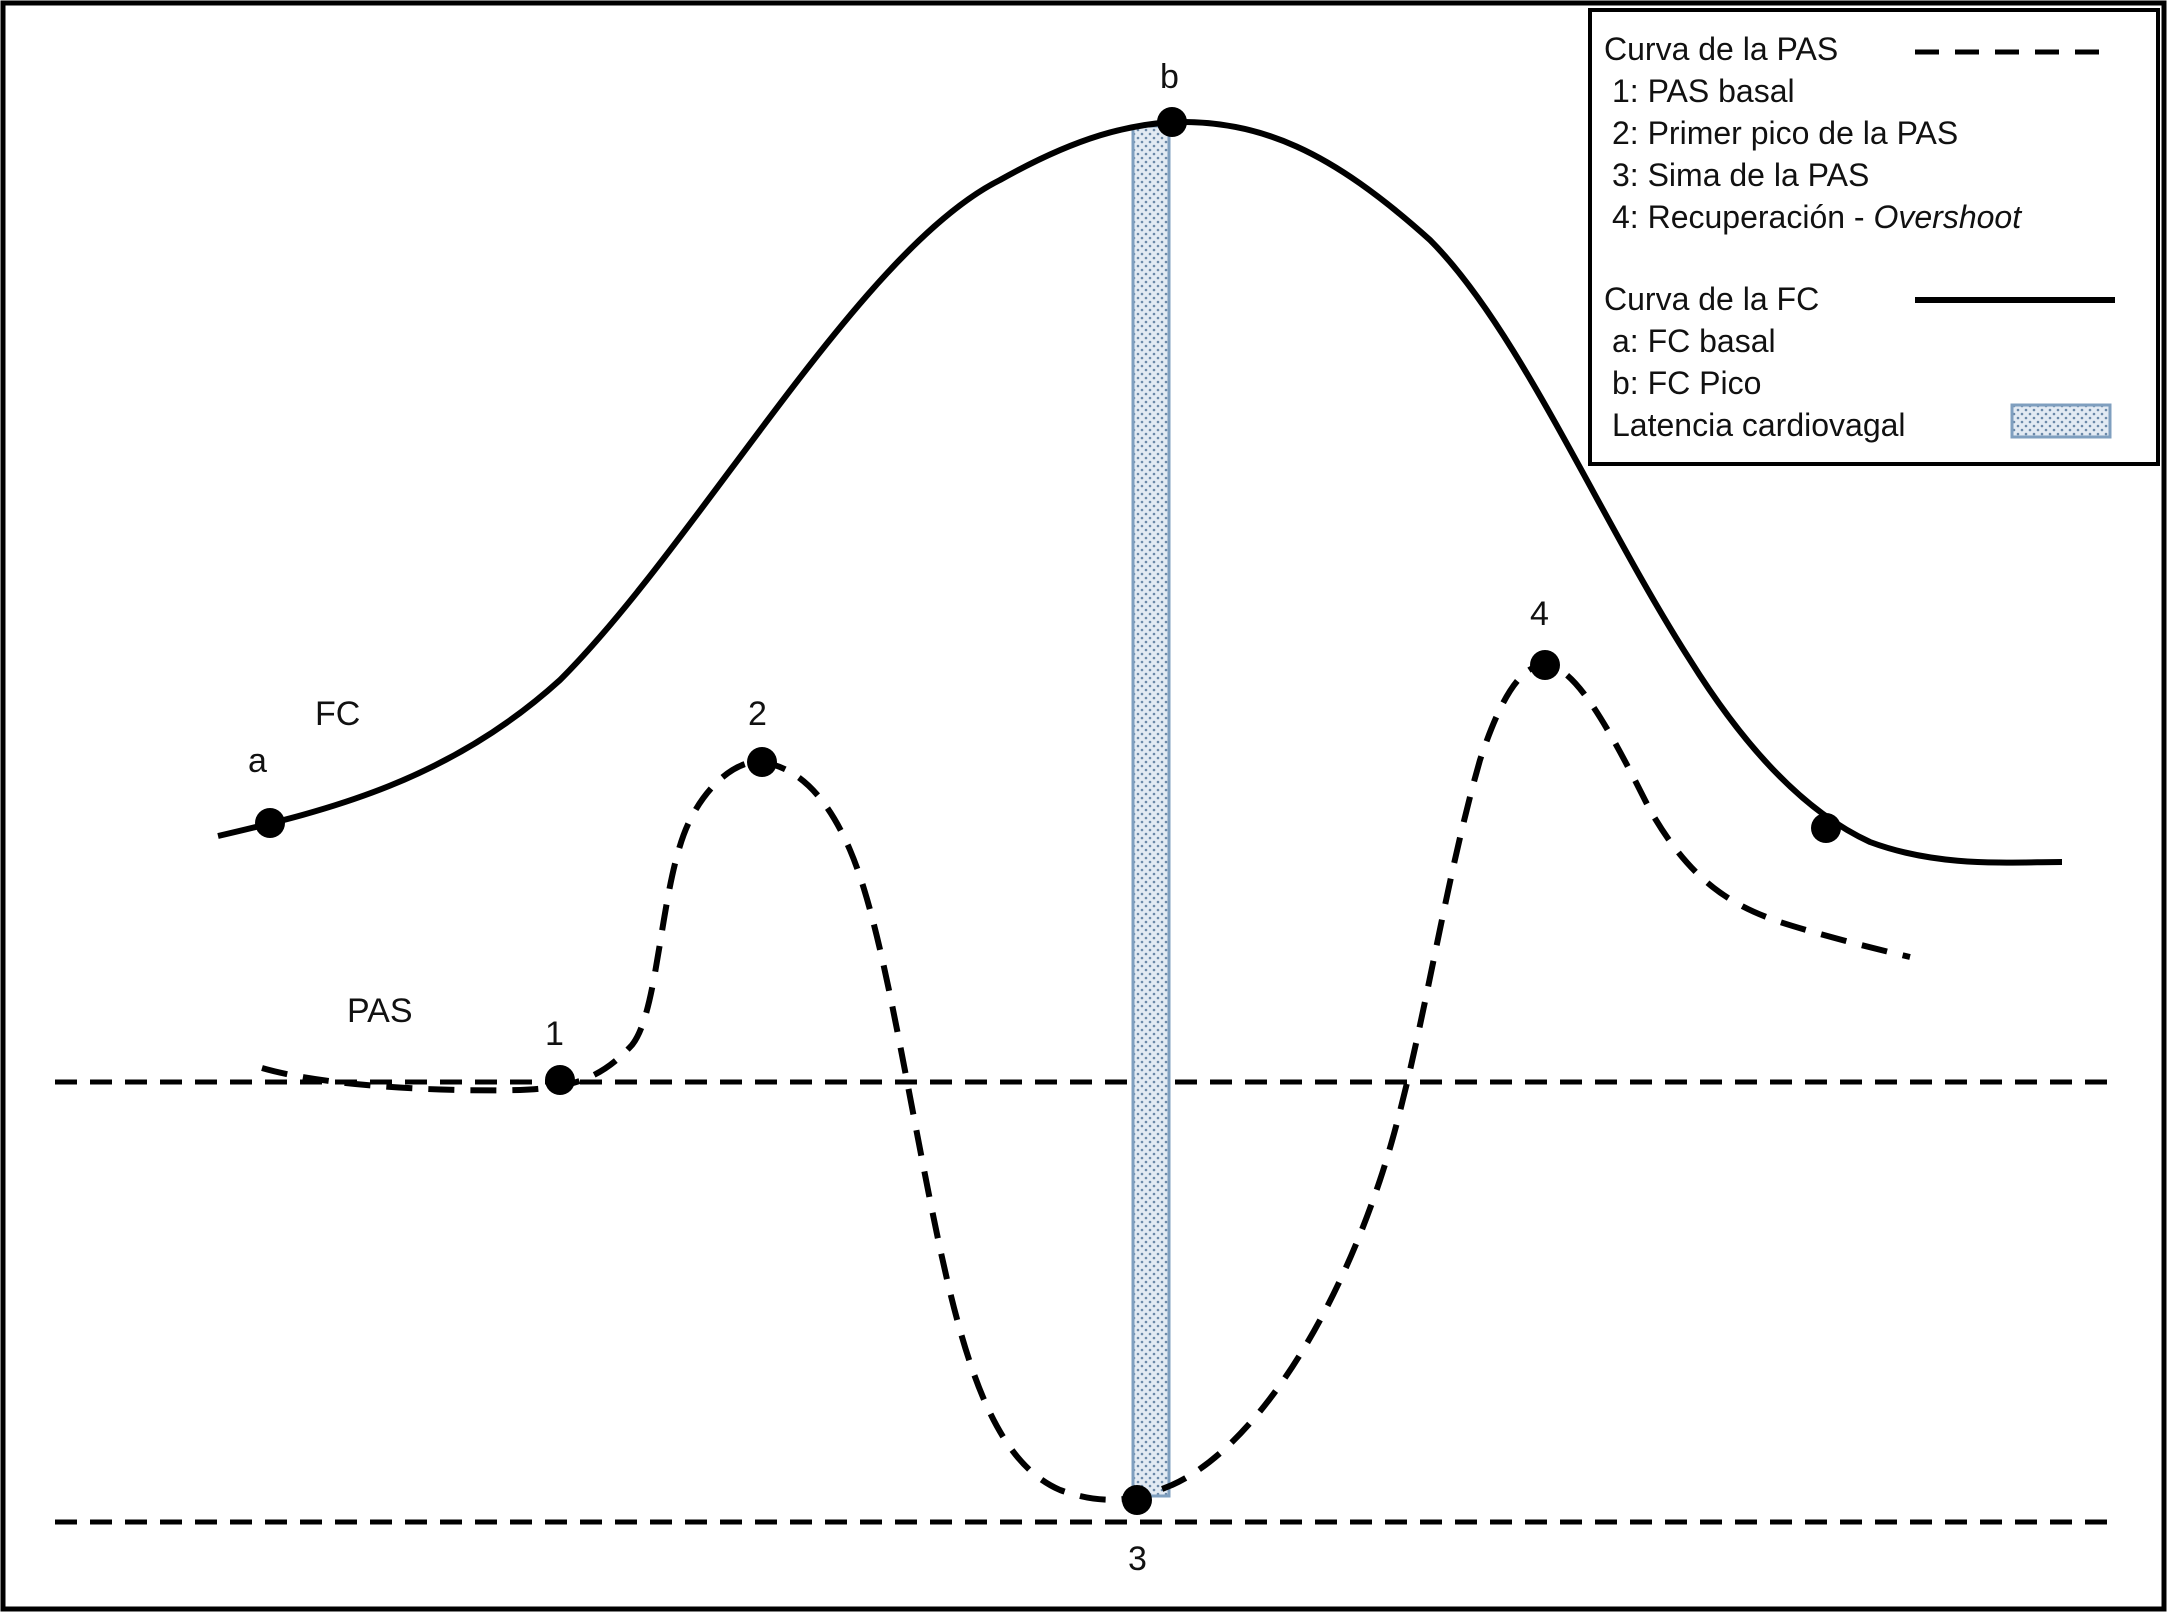 This screenshot has width=2167, height=1612. What do you see at coordinates (1694, 341) in the screenshot?
I see `legend-fc-item-a: a: FC basal` at bounding box center [1694, 341].